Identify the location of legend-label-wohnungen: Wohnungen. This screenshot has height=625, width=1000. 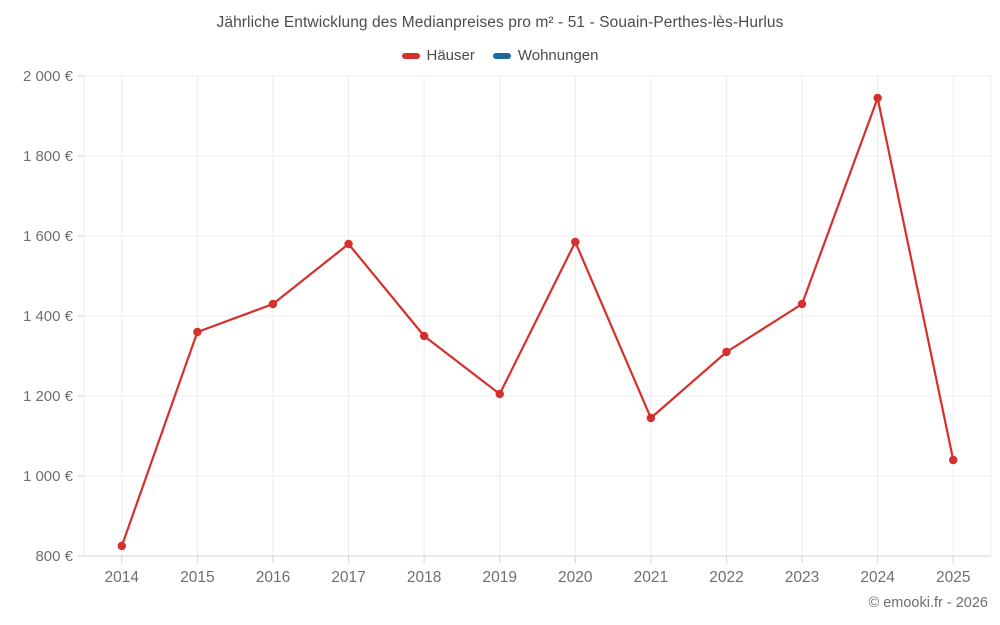
(558, 55).